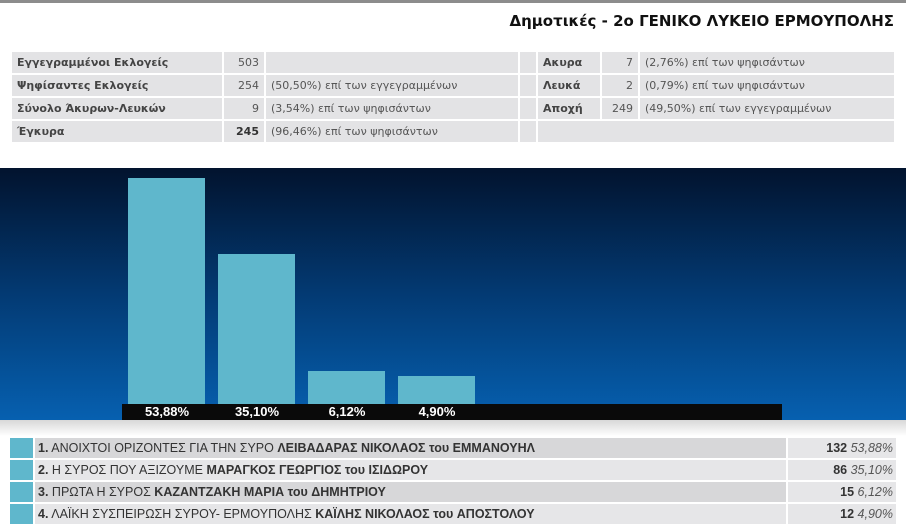  What do you see at coordinates (43, 470) in the screenshot?
I see `rank: 2.` at bounding box center [43, 470].